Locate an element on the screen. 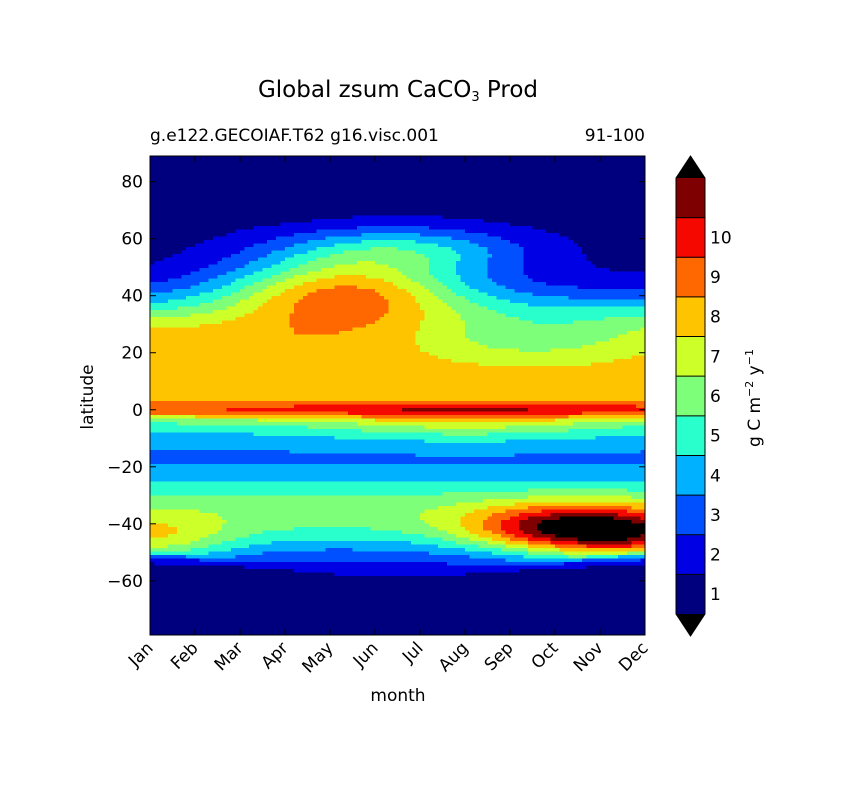 The width and height of the screenshot is (844, 788). colorbar-tick-label: 5 is located at coordinates (715, 437).